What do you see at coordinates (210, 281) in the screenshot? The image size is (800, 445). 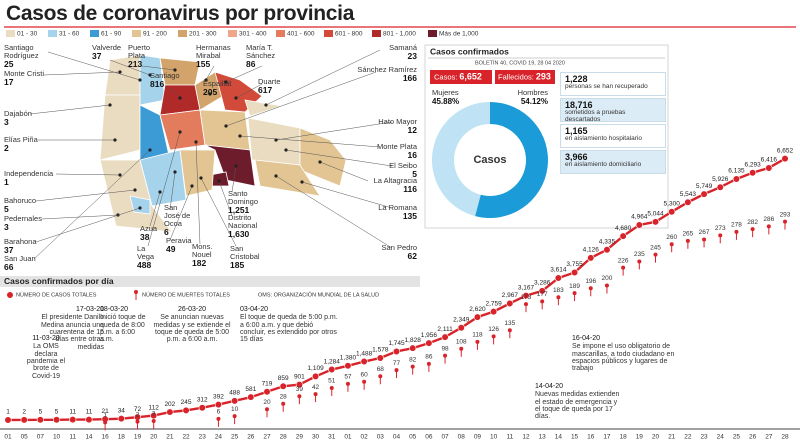 I see `section-band` at bounding box center [210, 281].